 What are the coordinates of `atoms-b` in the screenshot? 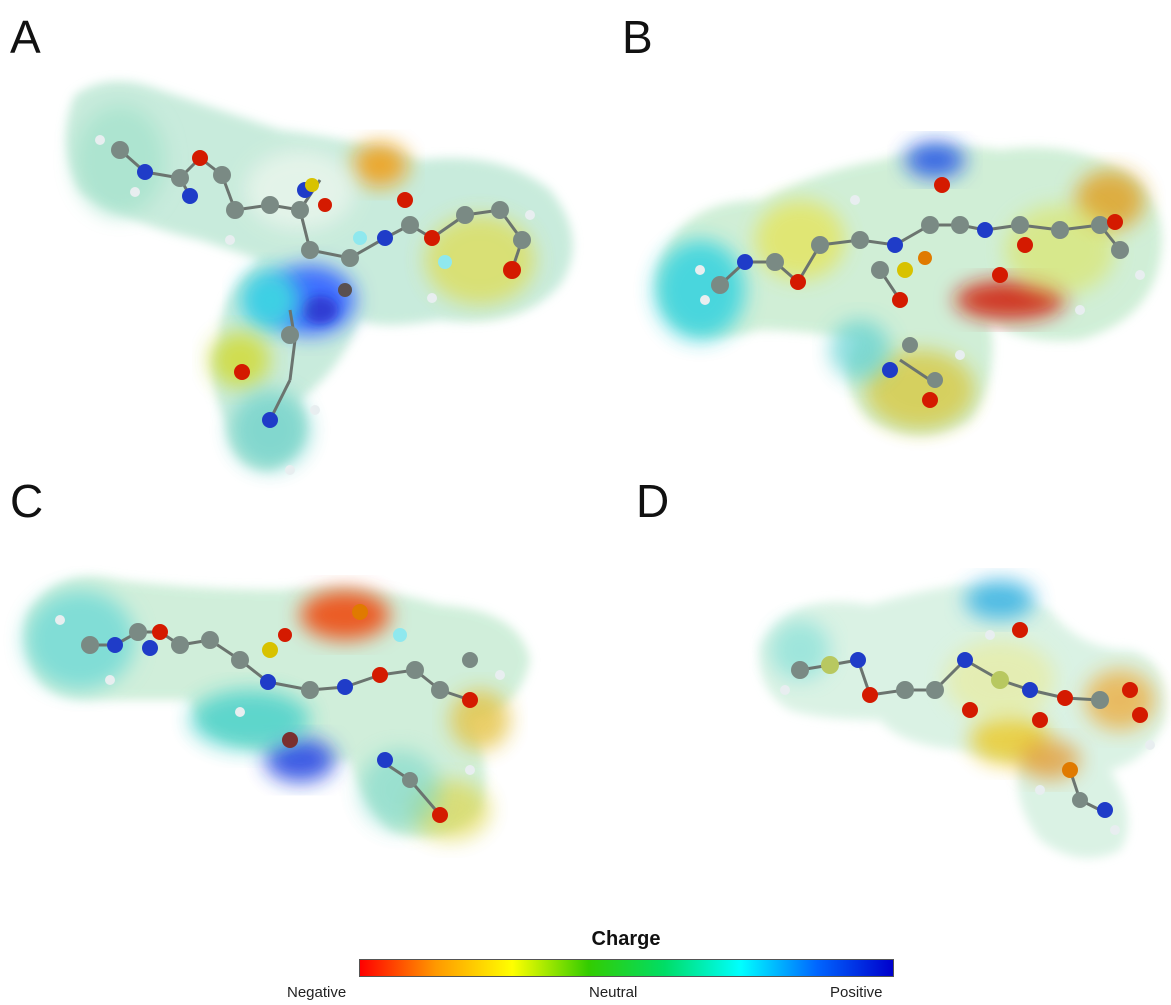 It's located at (920, 292).